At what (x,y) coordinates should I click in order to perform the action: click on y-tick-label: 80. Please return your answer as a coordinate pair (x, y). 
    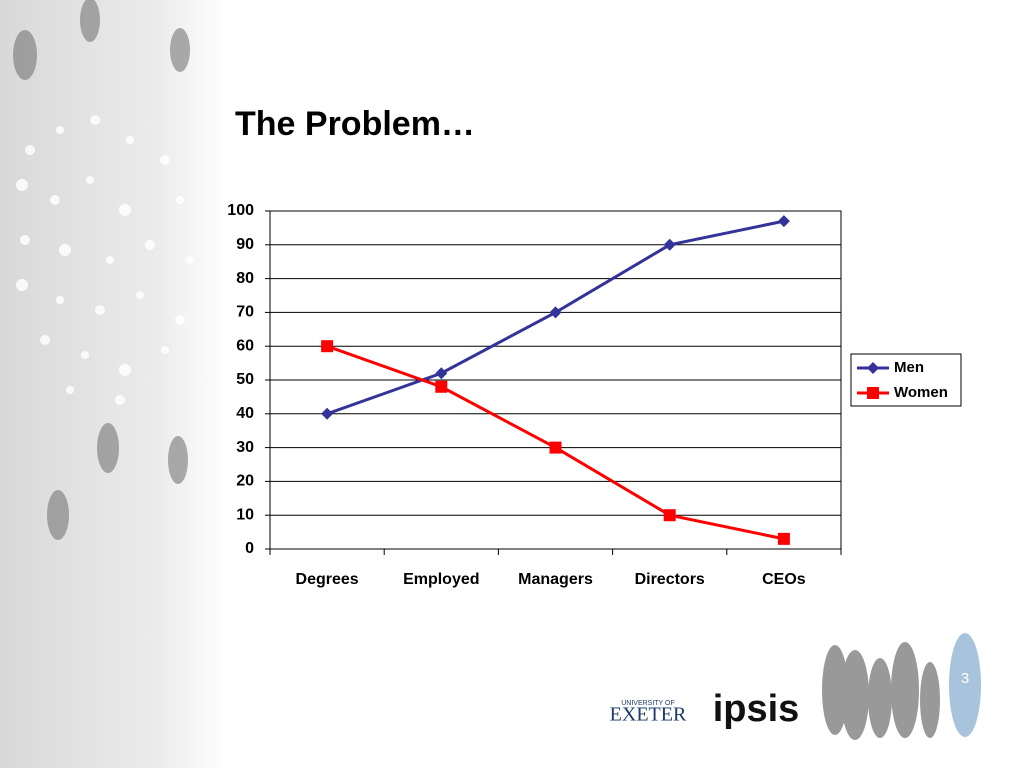
    Looking at the image, I should click on (245, 278).